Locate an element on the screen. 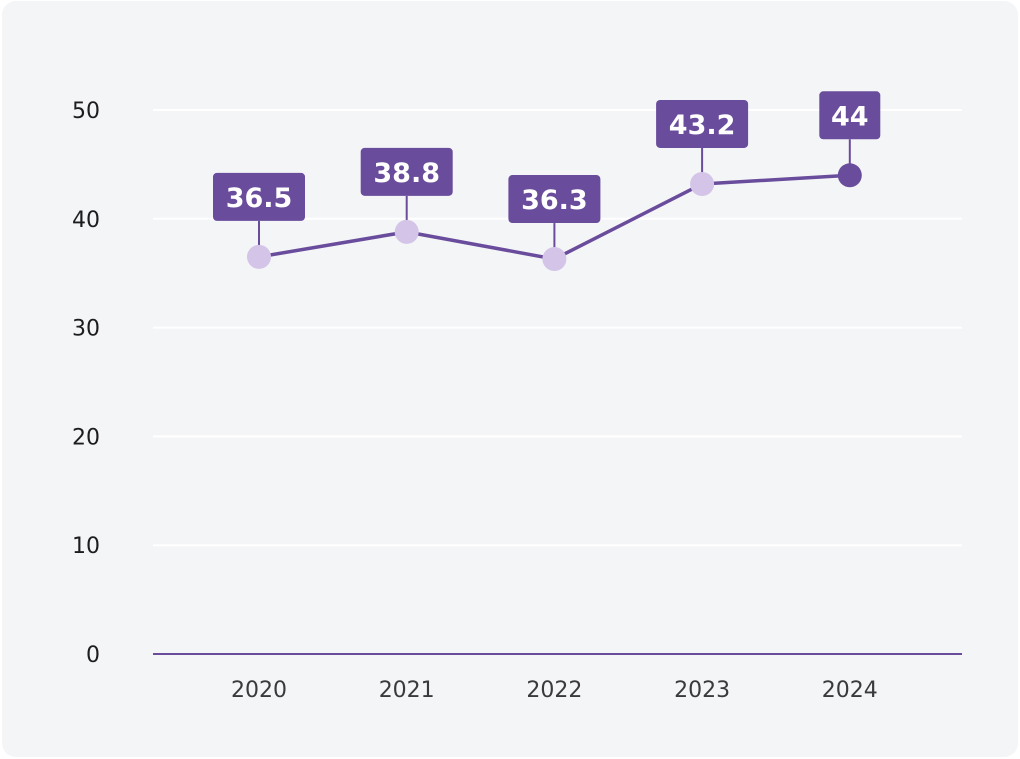 Image resolution: width=1020 pixels, height=759 pixels. data-label: 36.5 is located at coordinates (259, 198).